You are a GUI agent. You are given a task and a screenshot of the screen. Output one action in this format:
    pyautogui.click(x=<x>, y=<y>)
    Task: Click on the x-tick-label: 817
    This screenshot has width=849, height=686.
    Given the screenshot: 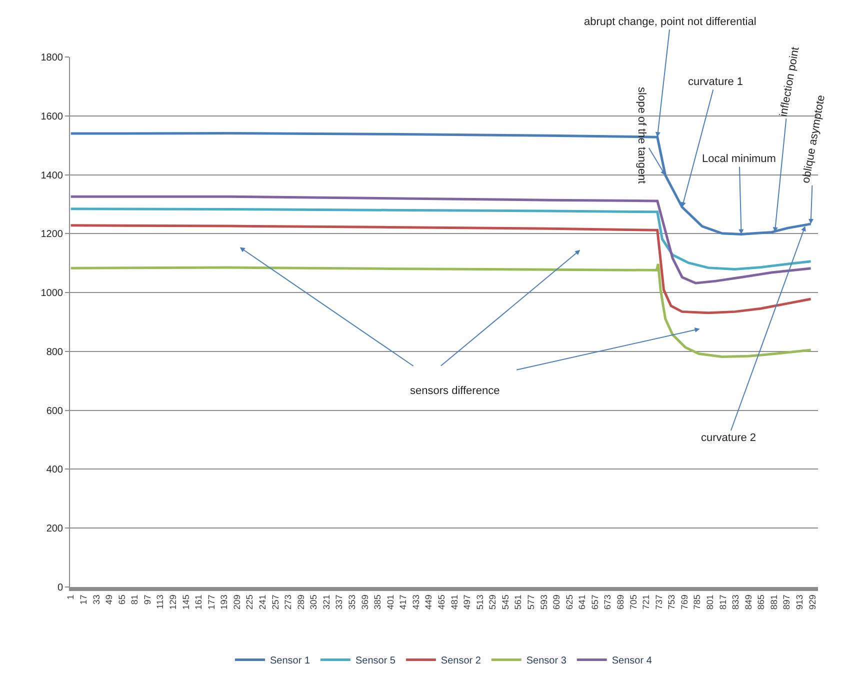 What is the action you would take?
    pyautogui.click(x=723, y=602)
    